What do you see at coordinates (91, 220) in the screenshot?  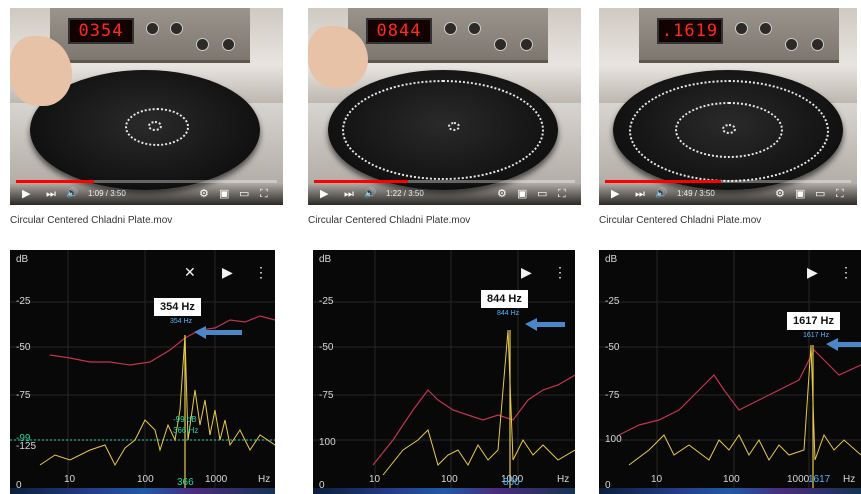 I see `video-caption-1: Circular Centered Chladni Plate.mov` at bounding box center [91, 220].